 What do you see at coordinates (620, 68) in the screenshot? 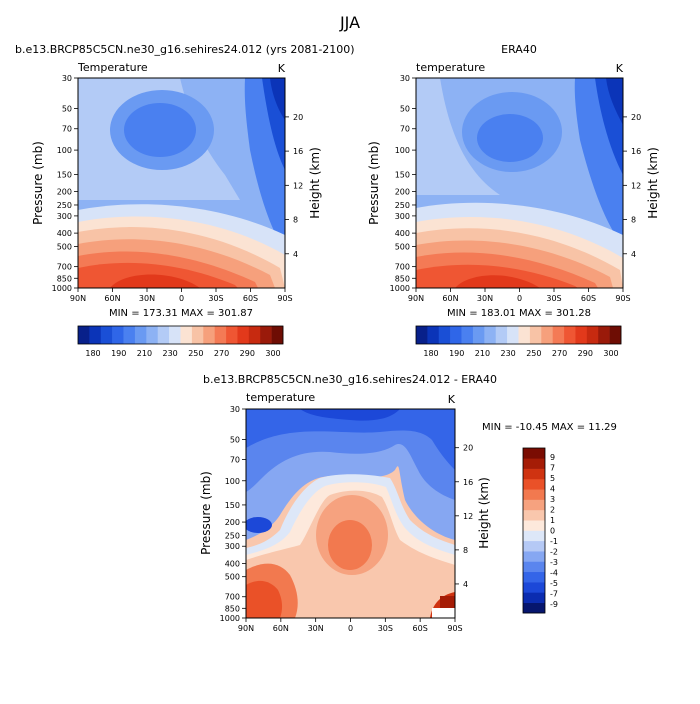
I see `panel-era40-units: K` at bounding box center [620, 68].